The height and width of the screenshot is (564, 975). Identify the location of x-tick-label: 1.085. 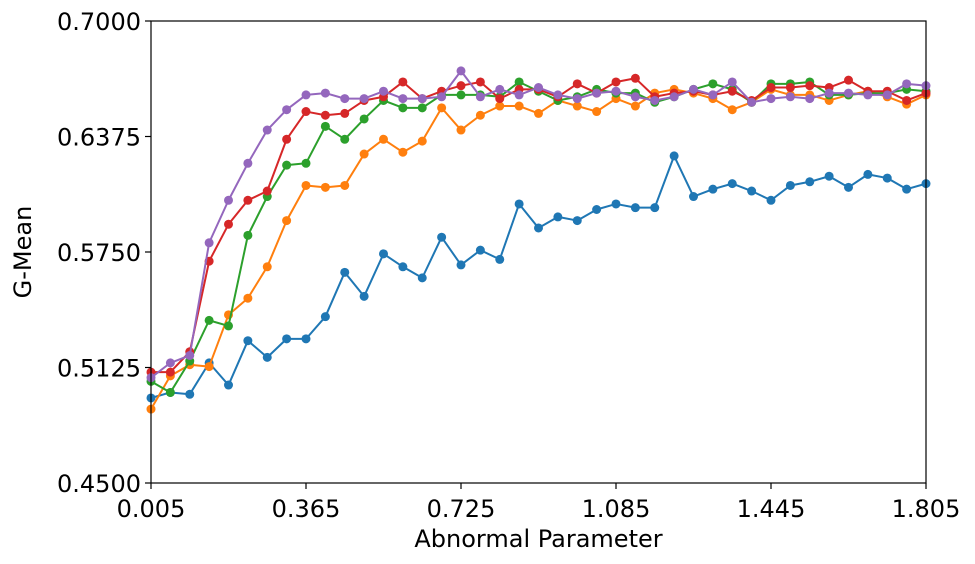
(616, 509).